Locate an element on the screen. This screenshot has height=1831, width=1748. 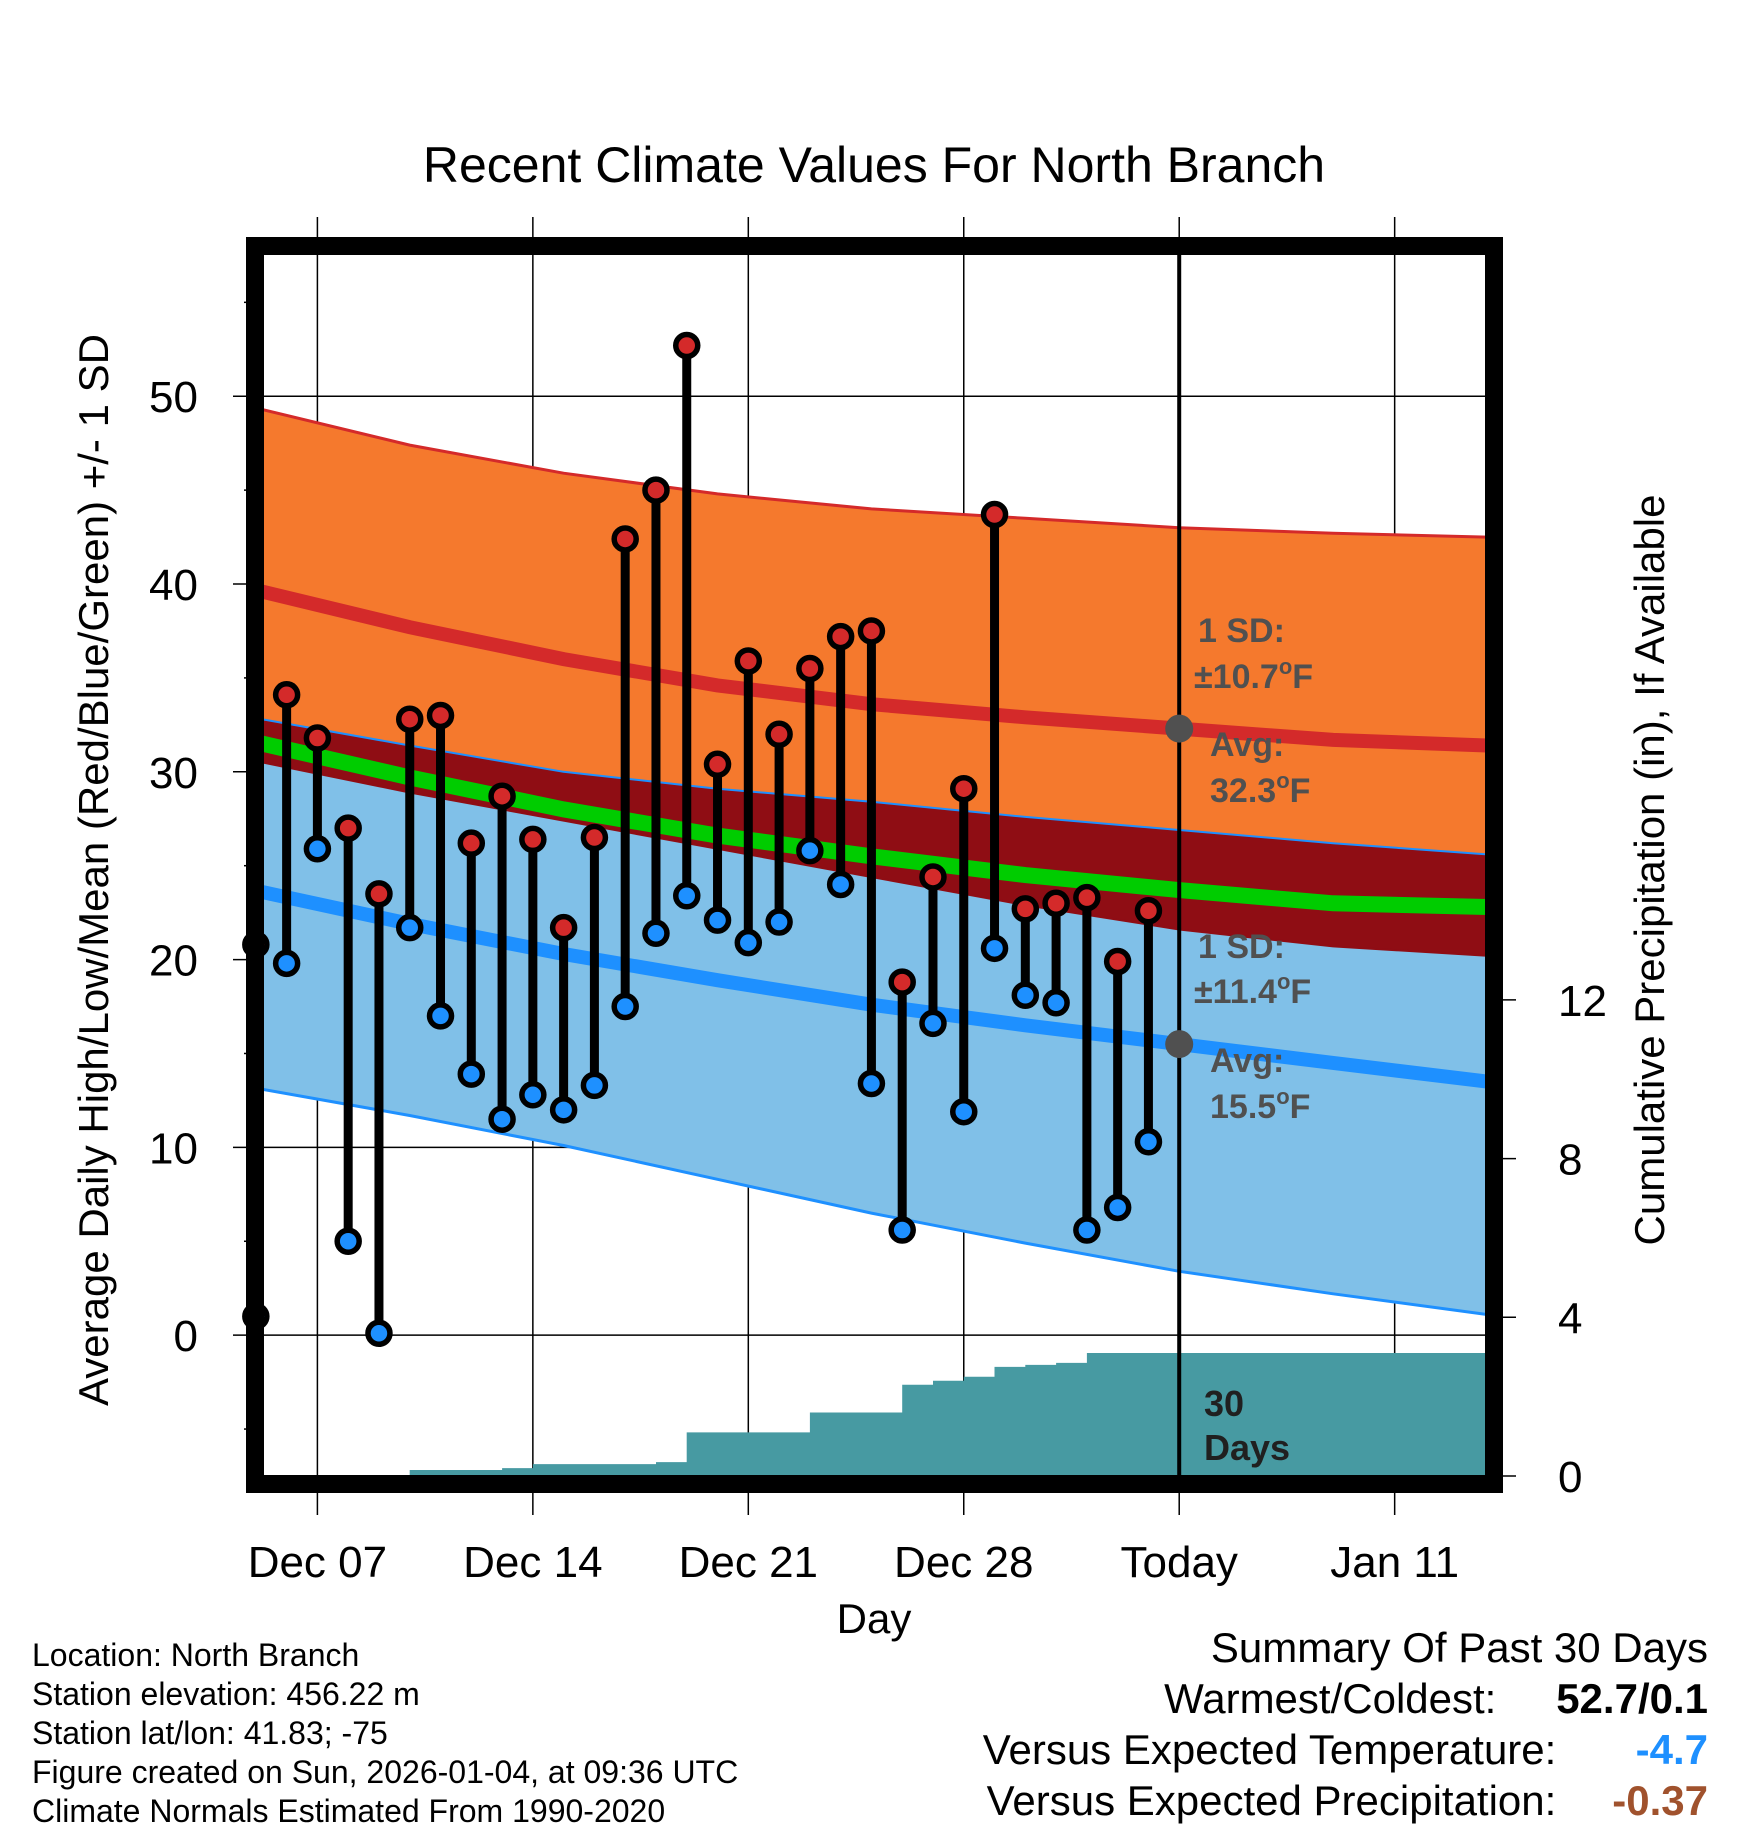
high-sd-label: 1 SD: is located at coordinates (1241, 631).